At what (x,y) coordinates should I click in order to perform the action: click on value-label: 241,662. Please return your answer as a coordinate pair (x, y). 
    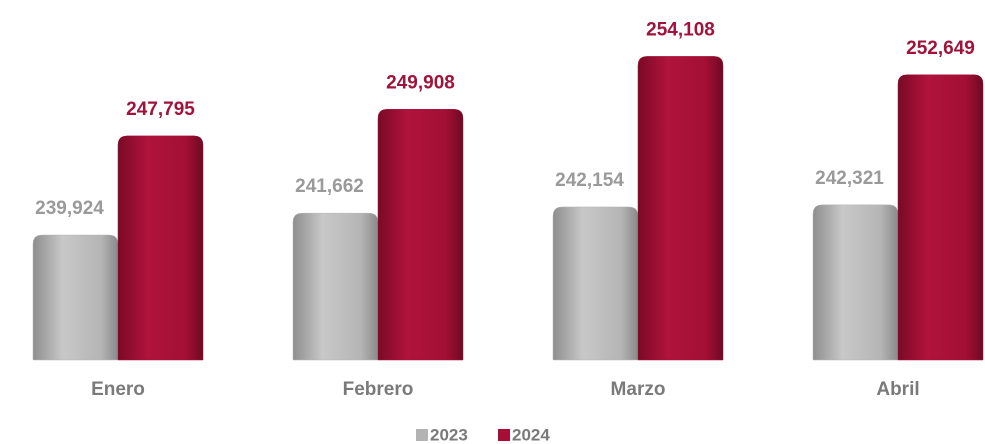
    Looking at the image, I should click on (329, 186).